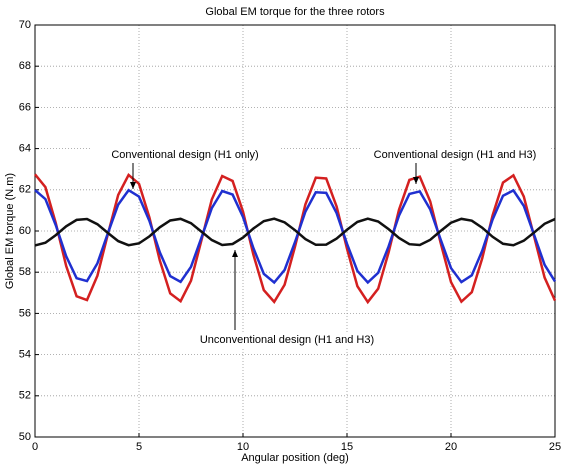 The width and height of the screenshot is (561, 466). I want to click on x-tick-label: 15, so click(347, 447).